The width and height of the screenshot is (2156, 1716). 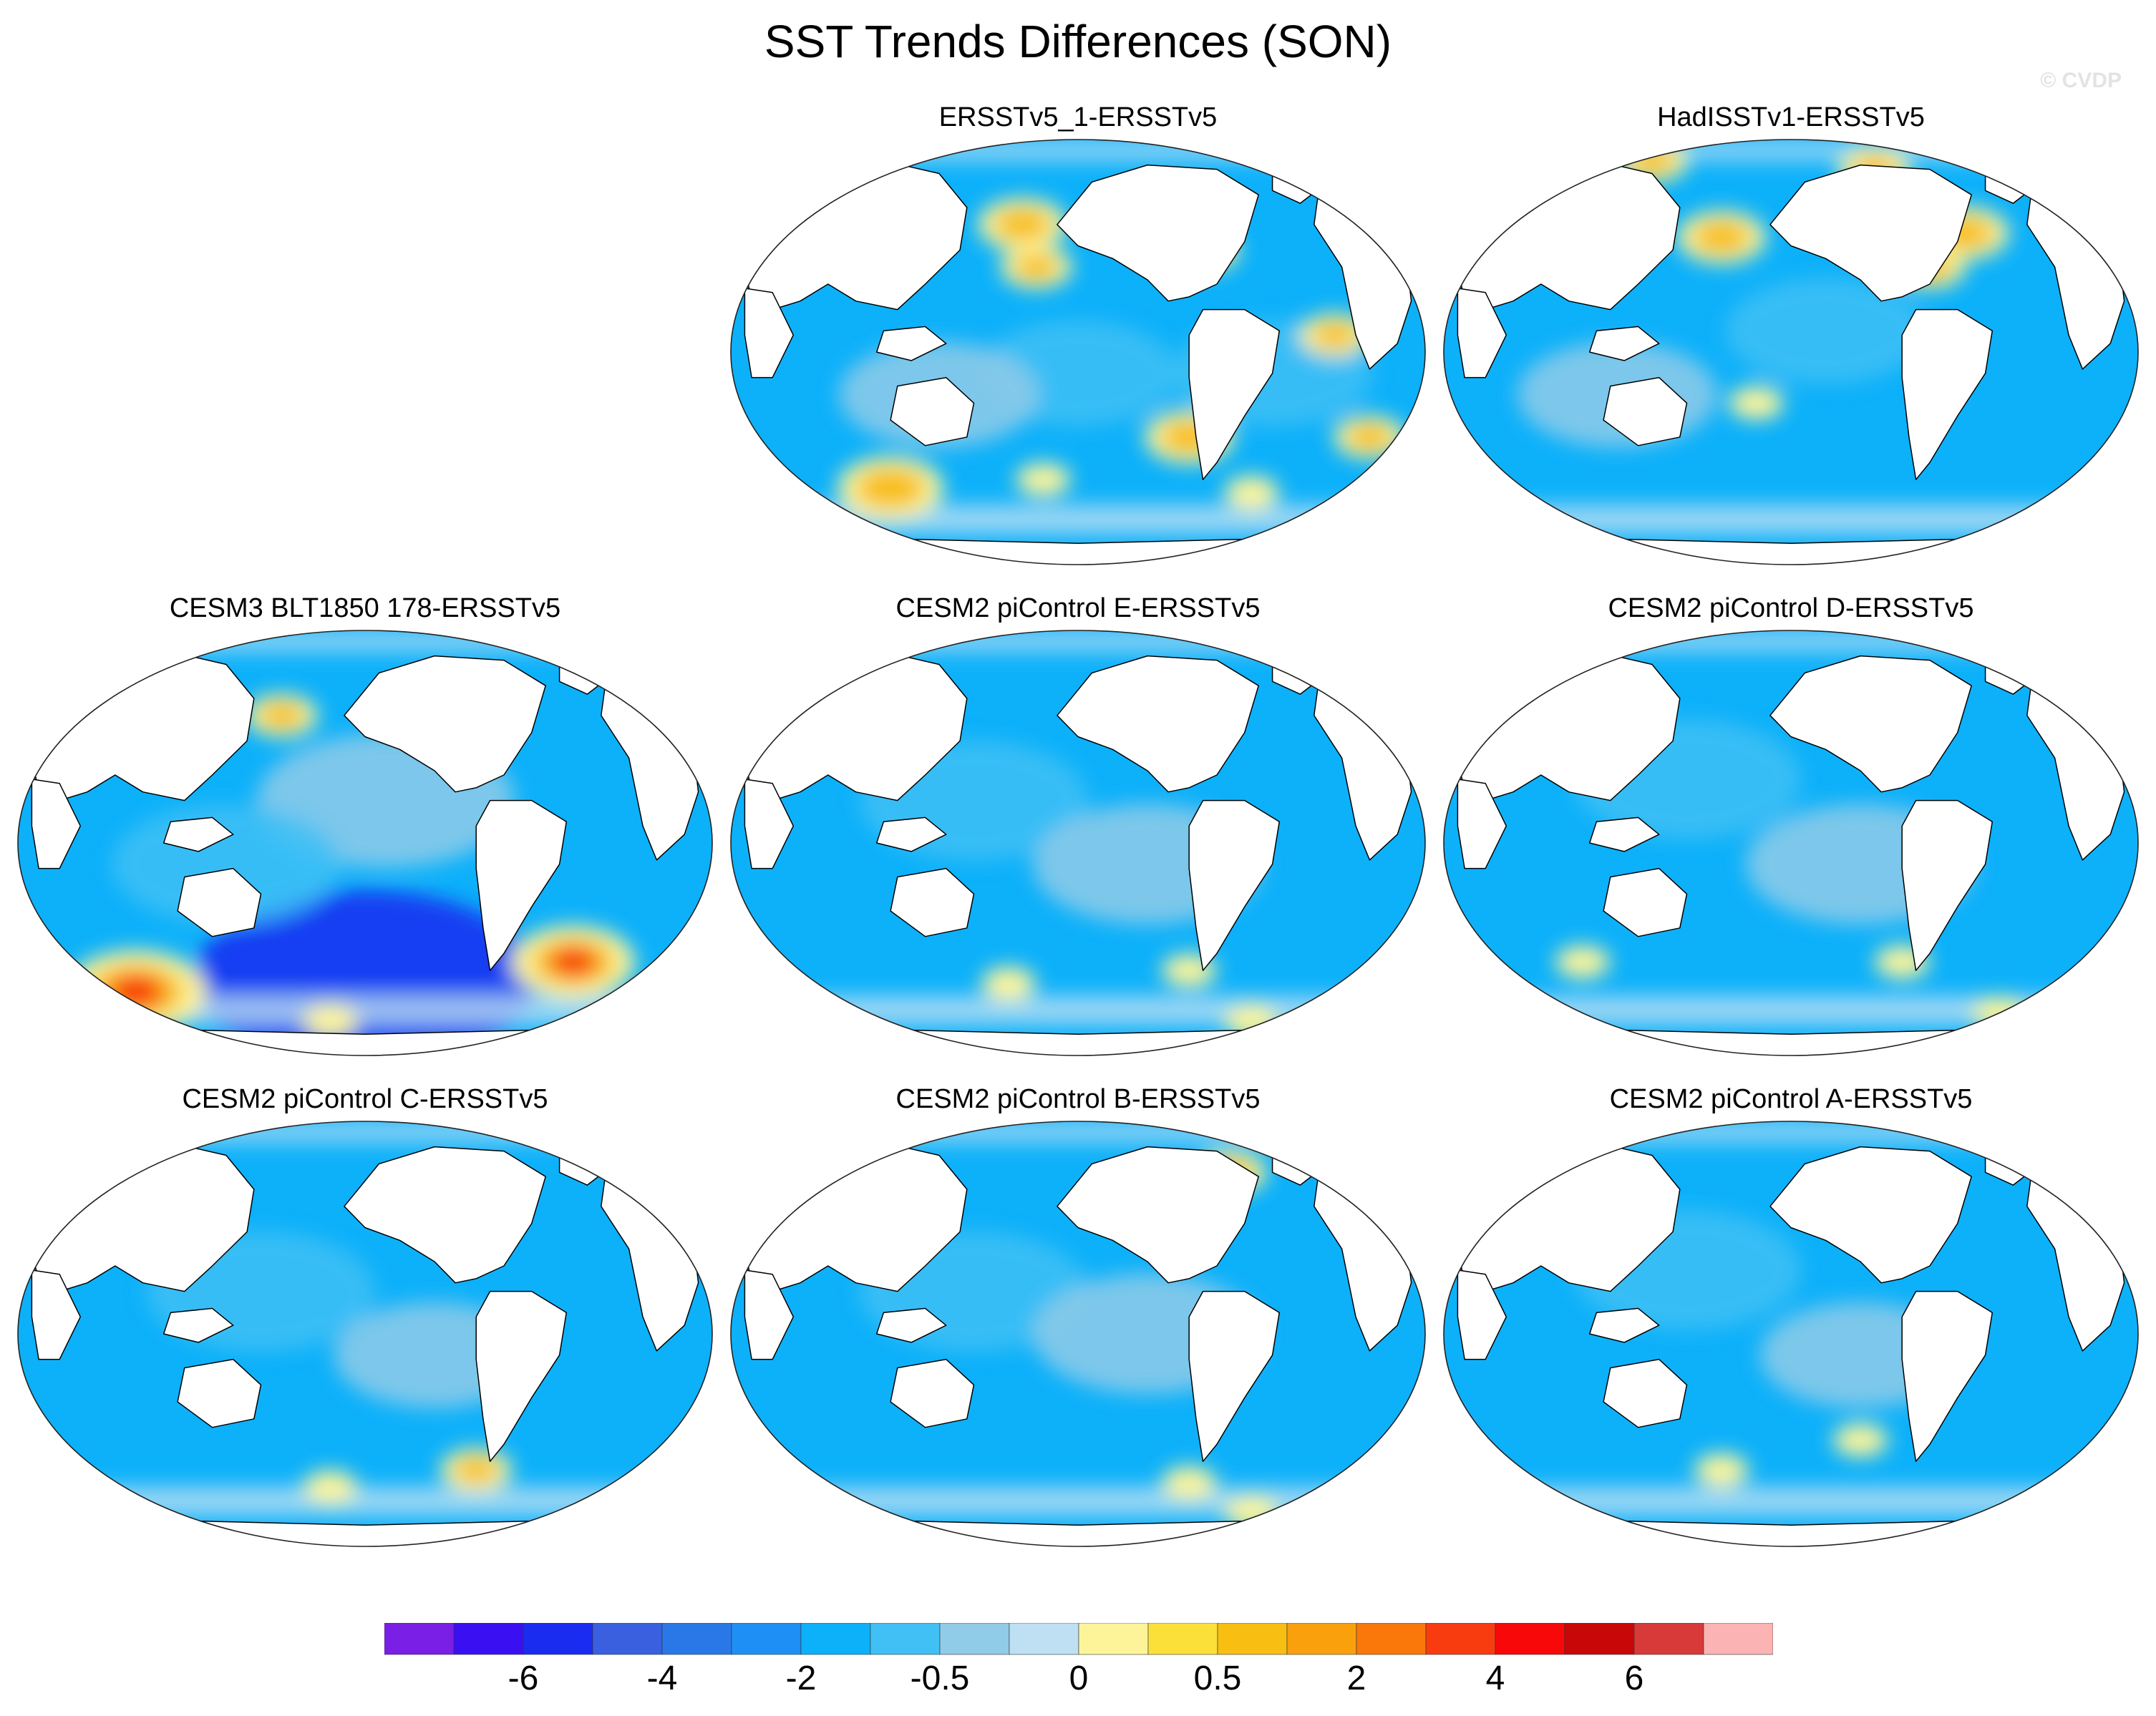 I want to click on hot-anomaly-core, so click(x=573, y=962).